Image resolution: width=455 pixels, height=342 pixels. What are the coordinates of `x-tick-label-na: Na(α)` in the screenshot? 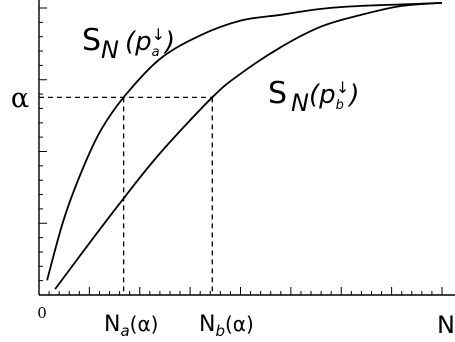 It's located at (131, 324).